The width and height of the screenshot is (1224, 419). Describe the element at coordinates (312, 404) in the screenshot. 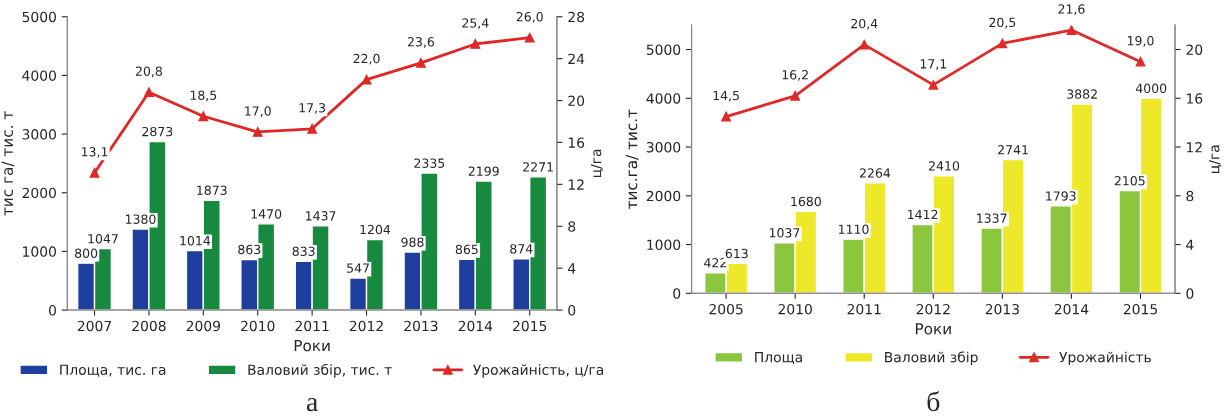

I see `text: а` at that location.